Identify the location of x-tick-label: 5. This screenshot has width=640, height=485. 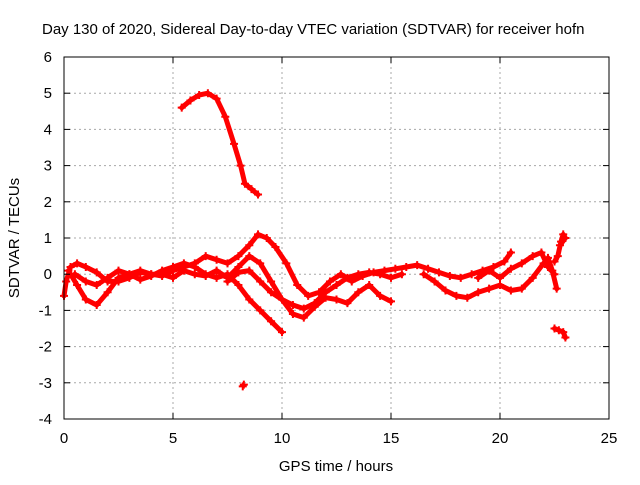
(173, 438).